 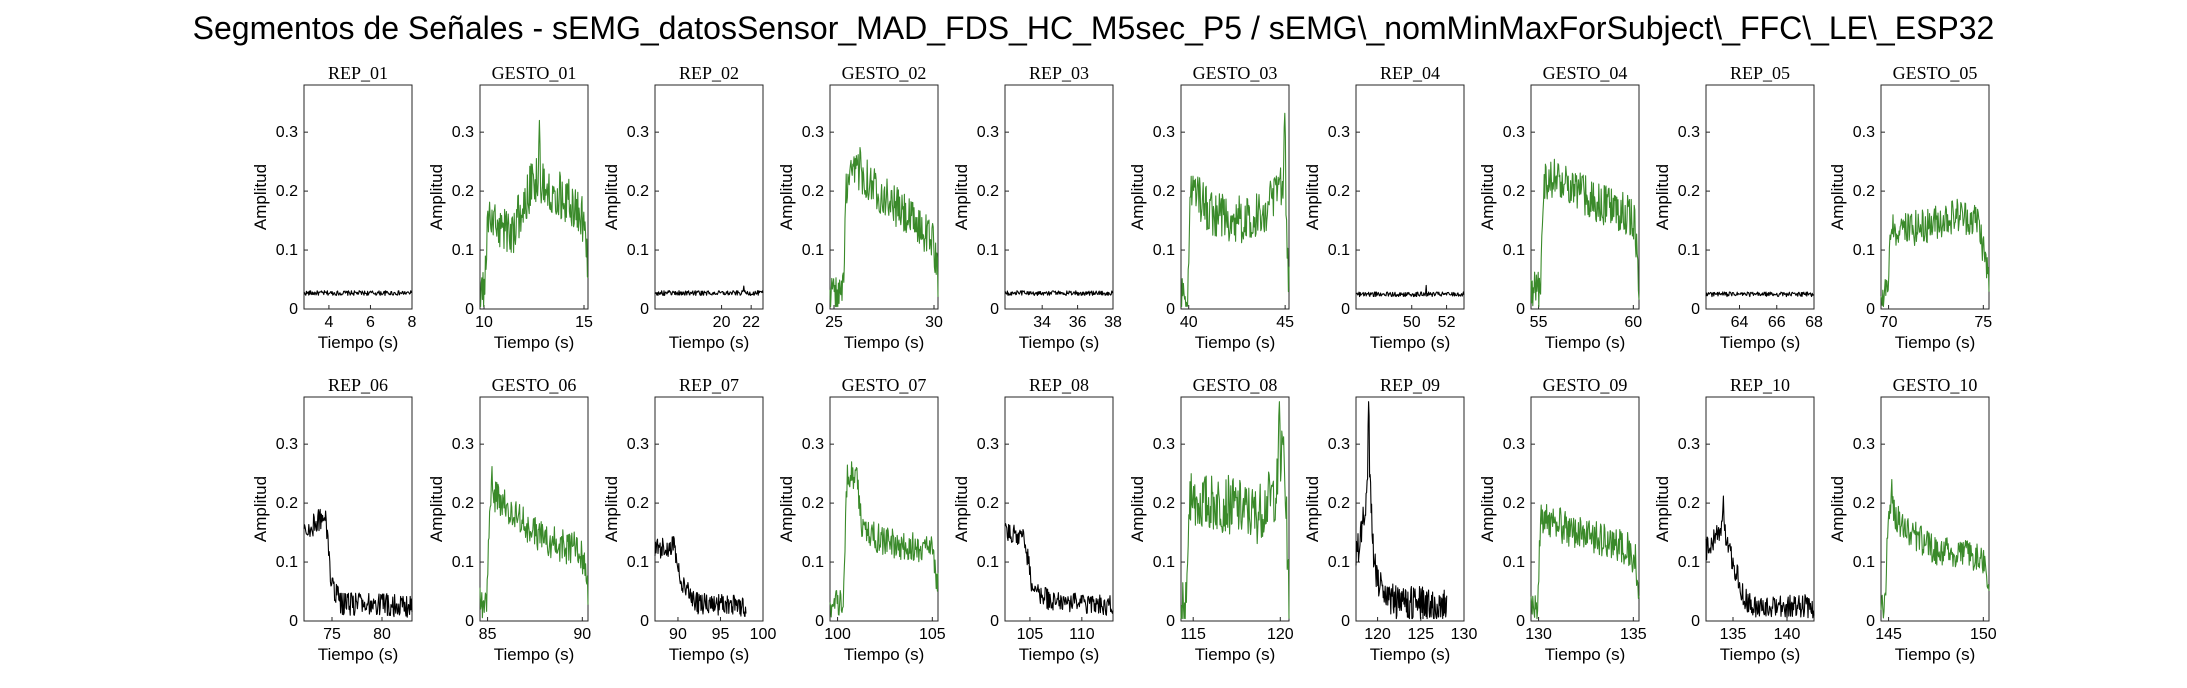 What do you see at coordinates (488, 634) in the screenshot?
I see `plot-gesto-06-xtick-label: 85` at bounding box center [488, 634].